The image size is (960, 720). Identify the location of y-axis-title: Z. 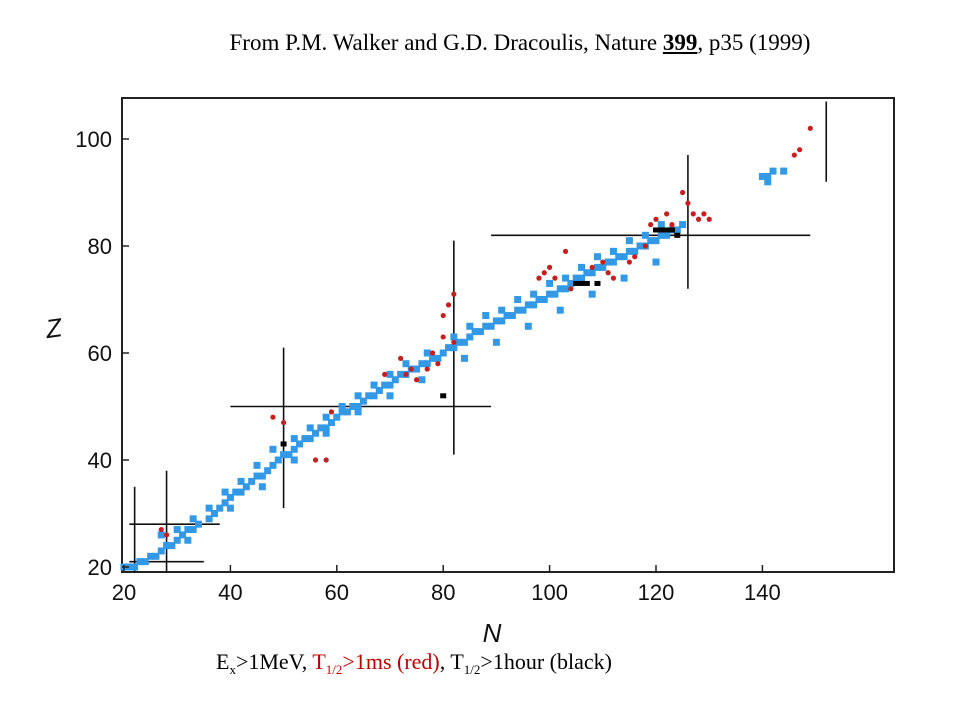
(54, 328).